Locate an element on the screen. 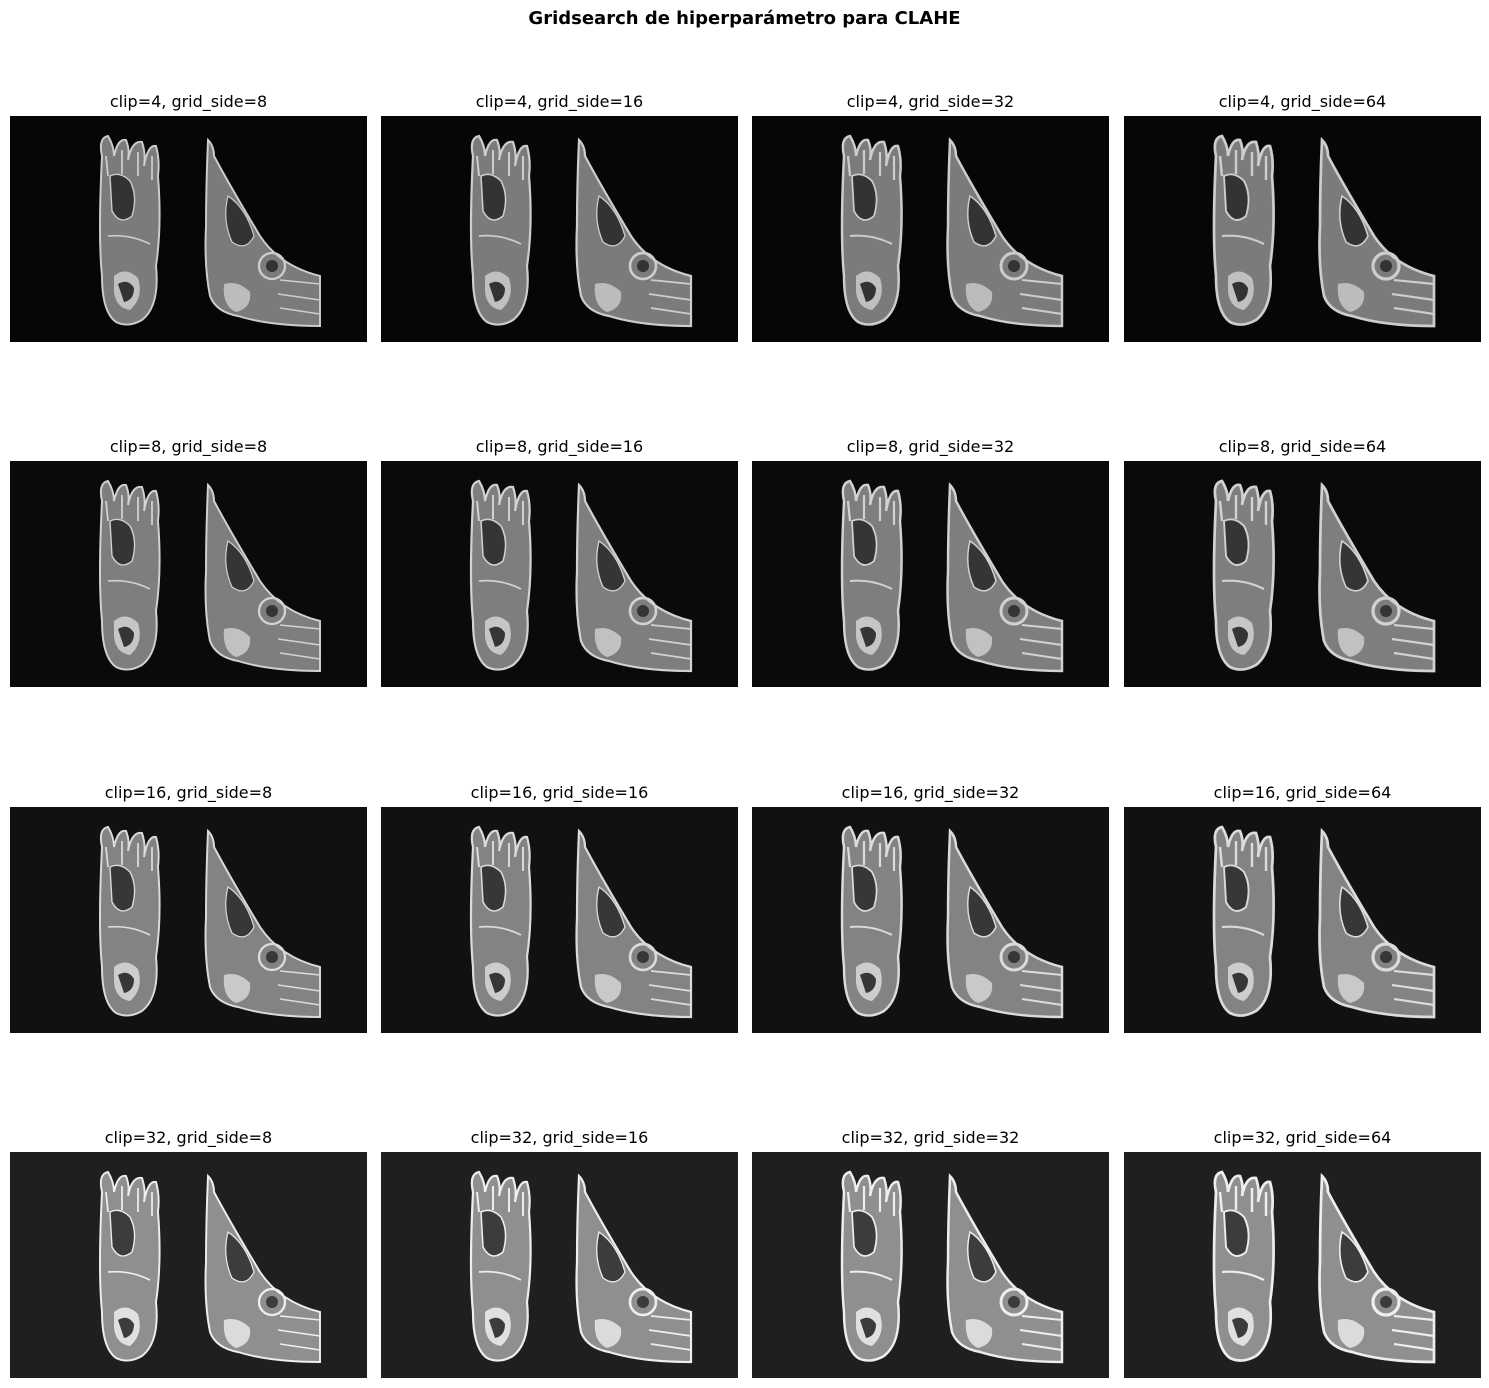 The width and height of the screenshot is (1489, 1388). panel-title: clip=8, grid_side=8 is located at coordinates (188, 446).